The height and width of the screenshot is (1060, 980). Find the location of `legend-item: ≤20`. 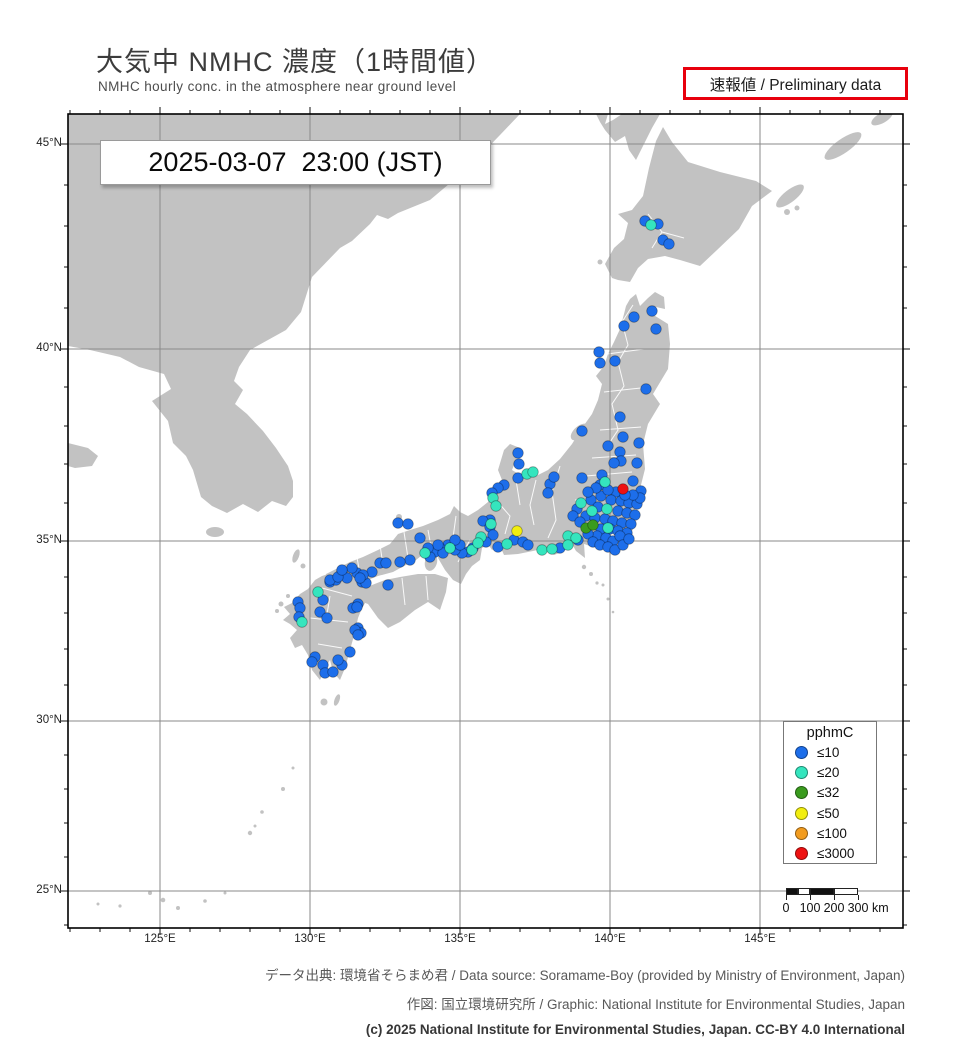

legend-item: ≤20 is located at coordinates (830, 772).